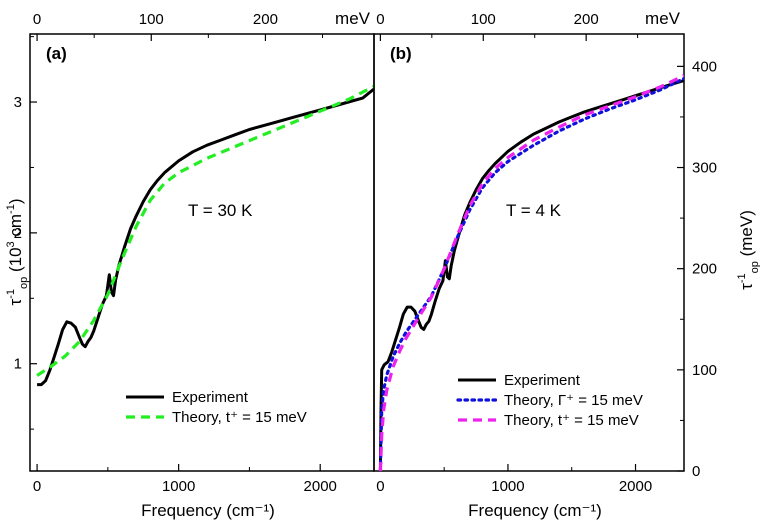  What do you see at coordinates (18, 102) in the screenshot?
I see `y-tick-label: 3` at bounding box center [18, 102].